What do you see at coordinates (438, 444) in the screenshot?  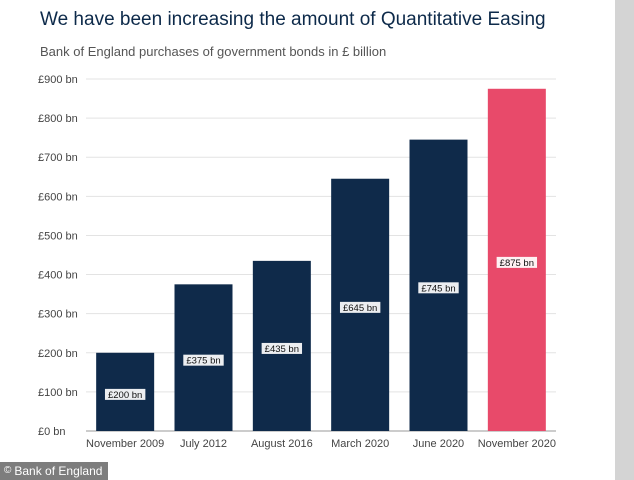 I see `x-tick-label: June 2020` at bounding box center [438, 444].